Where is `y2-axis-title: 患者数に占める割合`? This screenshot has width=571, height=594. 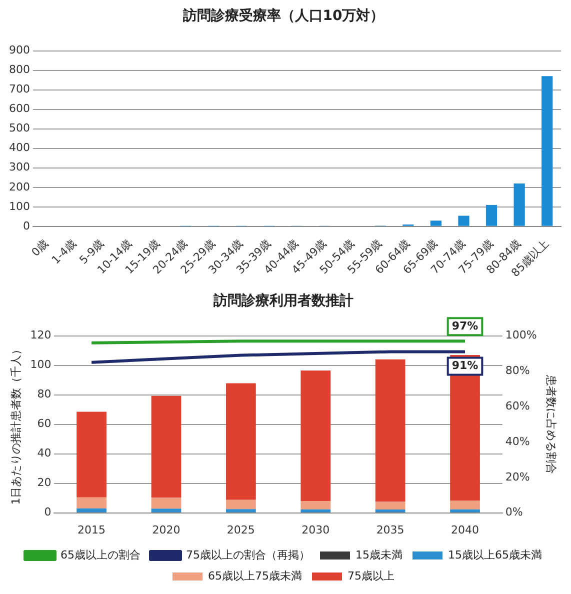
y2-axis-title: 患者数に占める割合 is located at coordinates (551, 424).